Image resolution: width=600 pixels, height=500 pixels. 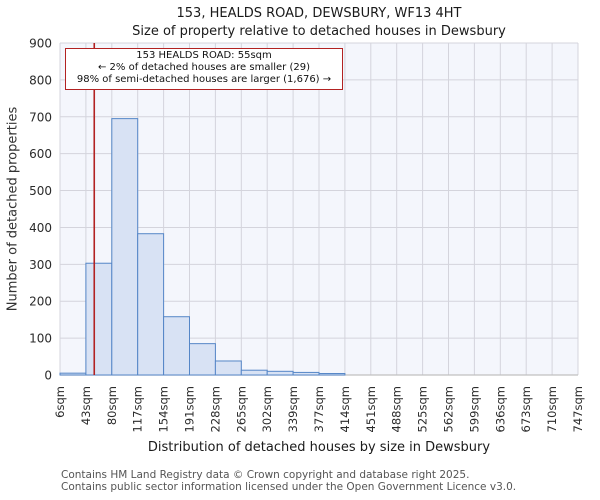 I want to click on x-tick-label: 636sqm, so click(x=500, y=409).